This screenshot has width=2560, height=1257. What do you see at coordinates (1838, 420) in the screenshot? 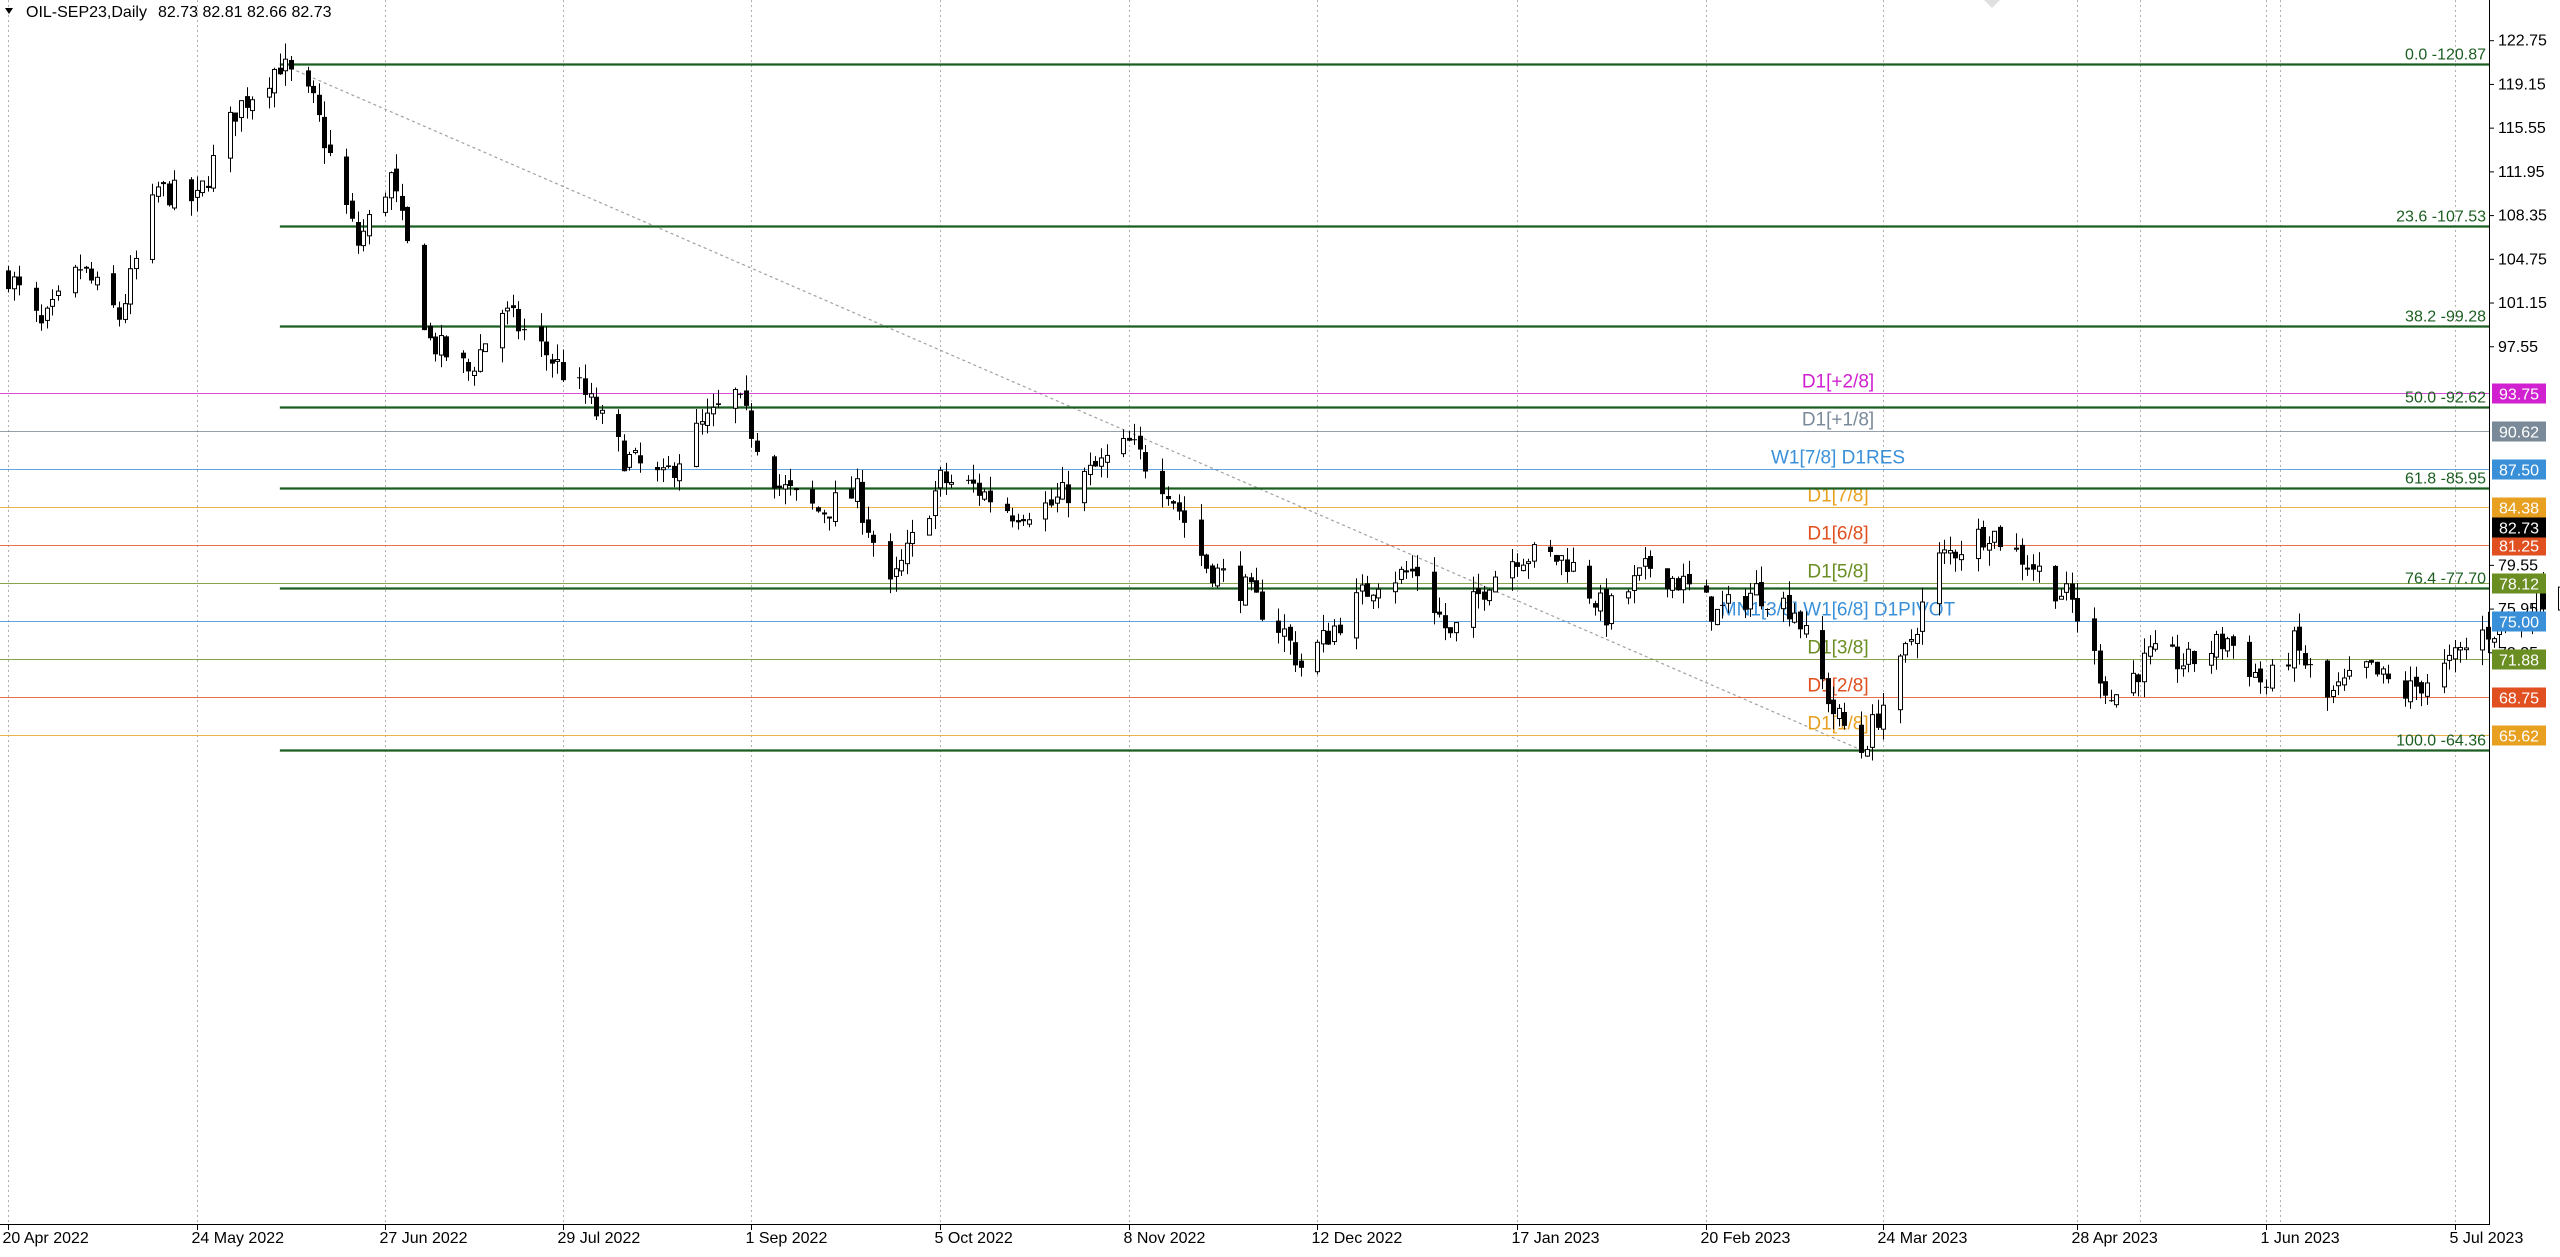
I see `level-label: D1[+1/8]` at bounding box center [1838, 420].